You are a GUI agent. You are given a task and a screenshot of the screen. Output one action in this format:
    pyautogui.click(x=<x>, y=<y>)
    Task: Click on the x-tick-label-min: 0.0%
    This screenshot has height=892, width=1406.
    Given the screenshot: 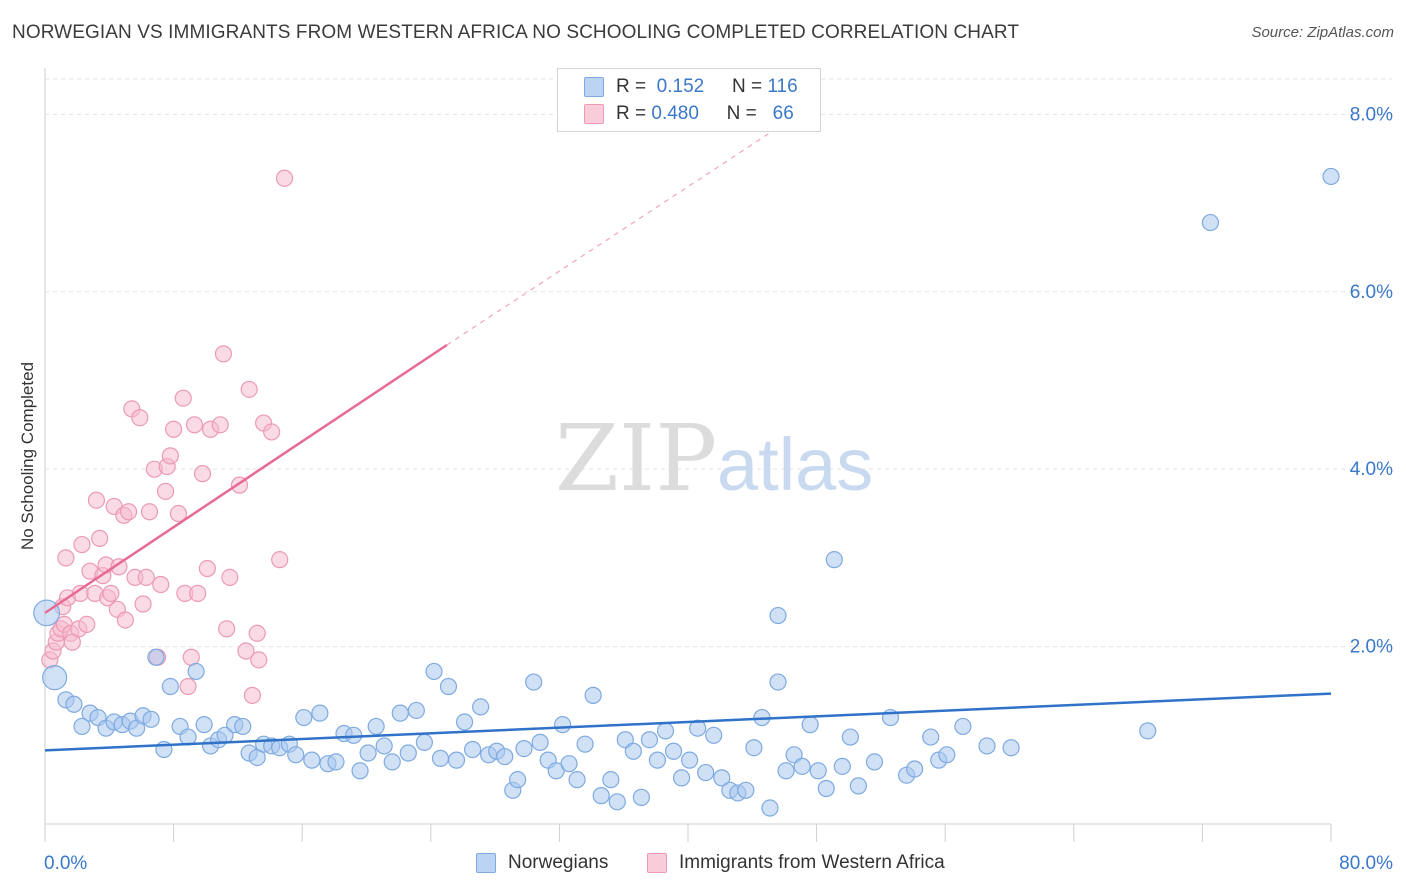 What is the action you would take?
    pyautogui.click(x=65, y=863)
    